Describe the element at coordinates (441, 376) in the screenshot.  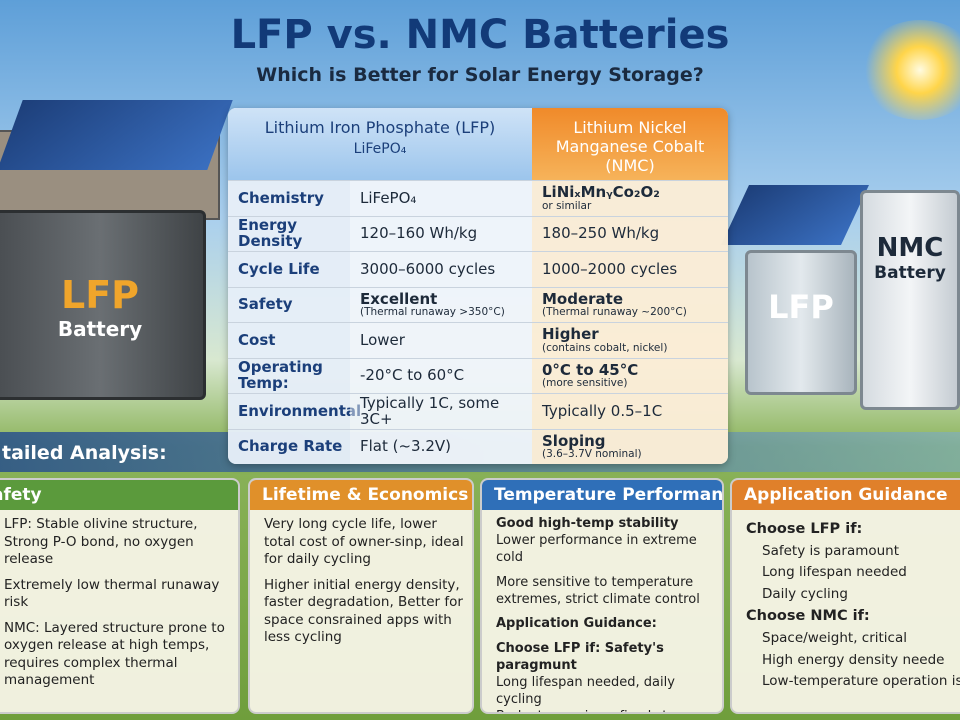
I see `table-cell: -20°C to 60°C` at that location.